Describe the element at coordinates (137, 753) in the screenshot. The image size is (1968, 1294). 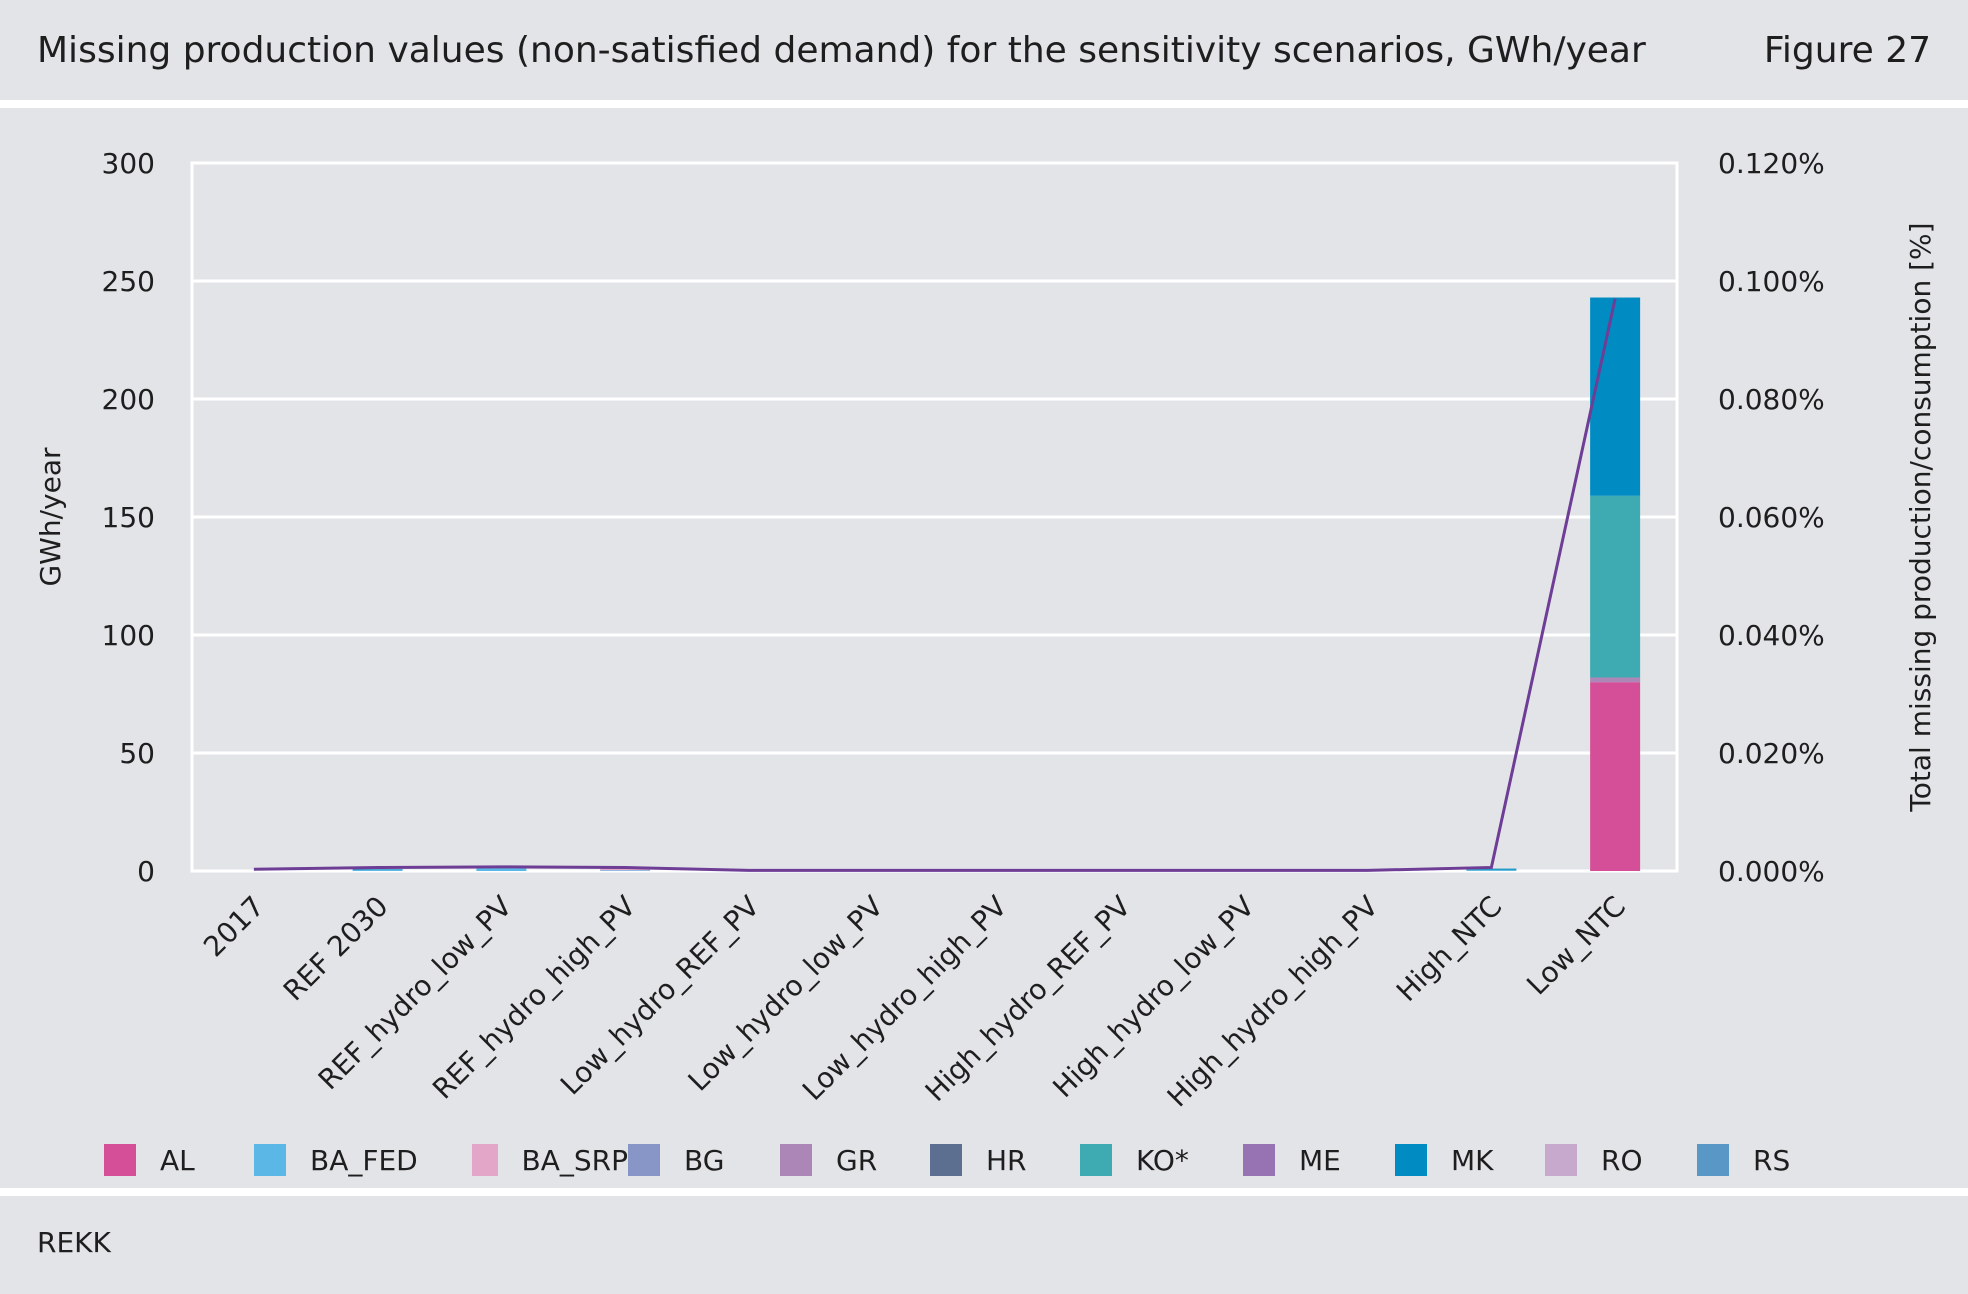
I see `y-tick-label: 50` at that location.